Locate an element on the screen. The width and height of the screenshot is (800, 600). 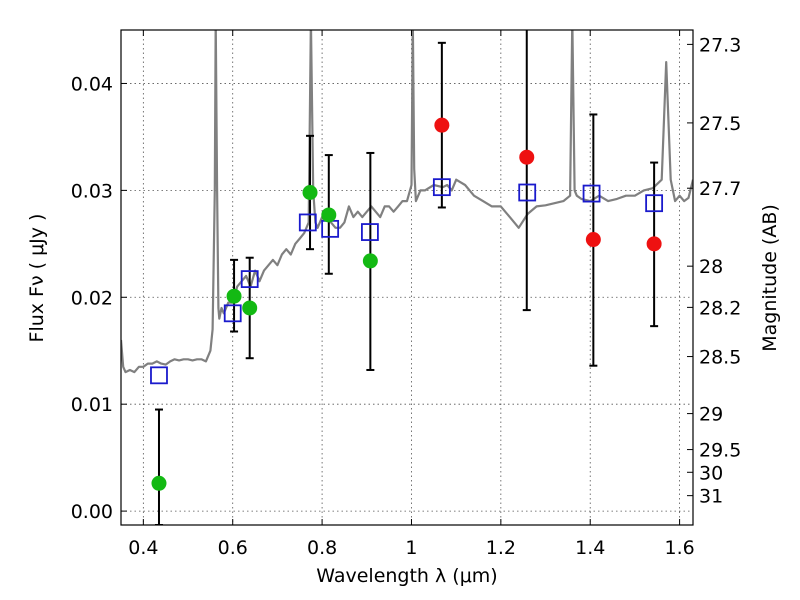
x-tick-label: 0.4 is located at coordinates (143, 548).